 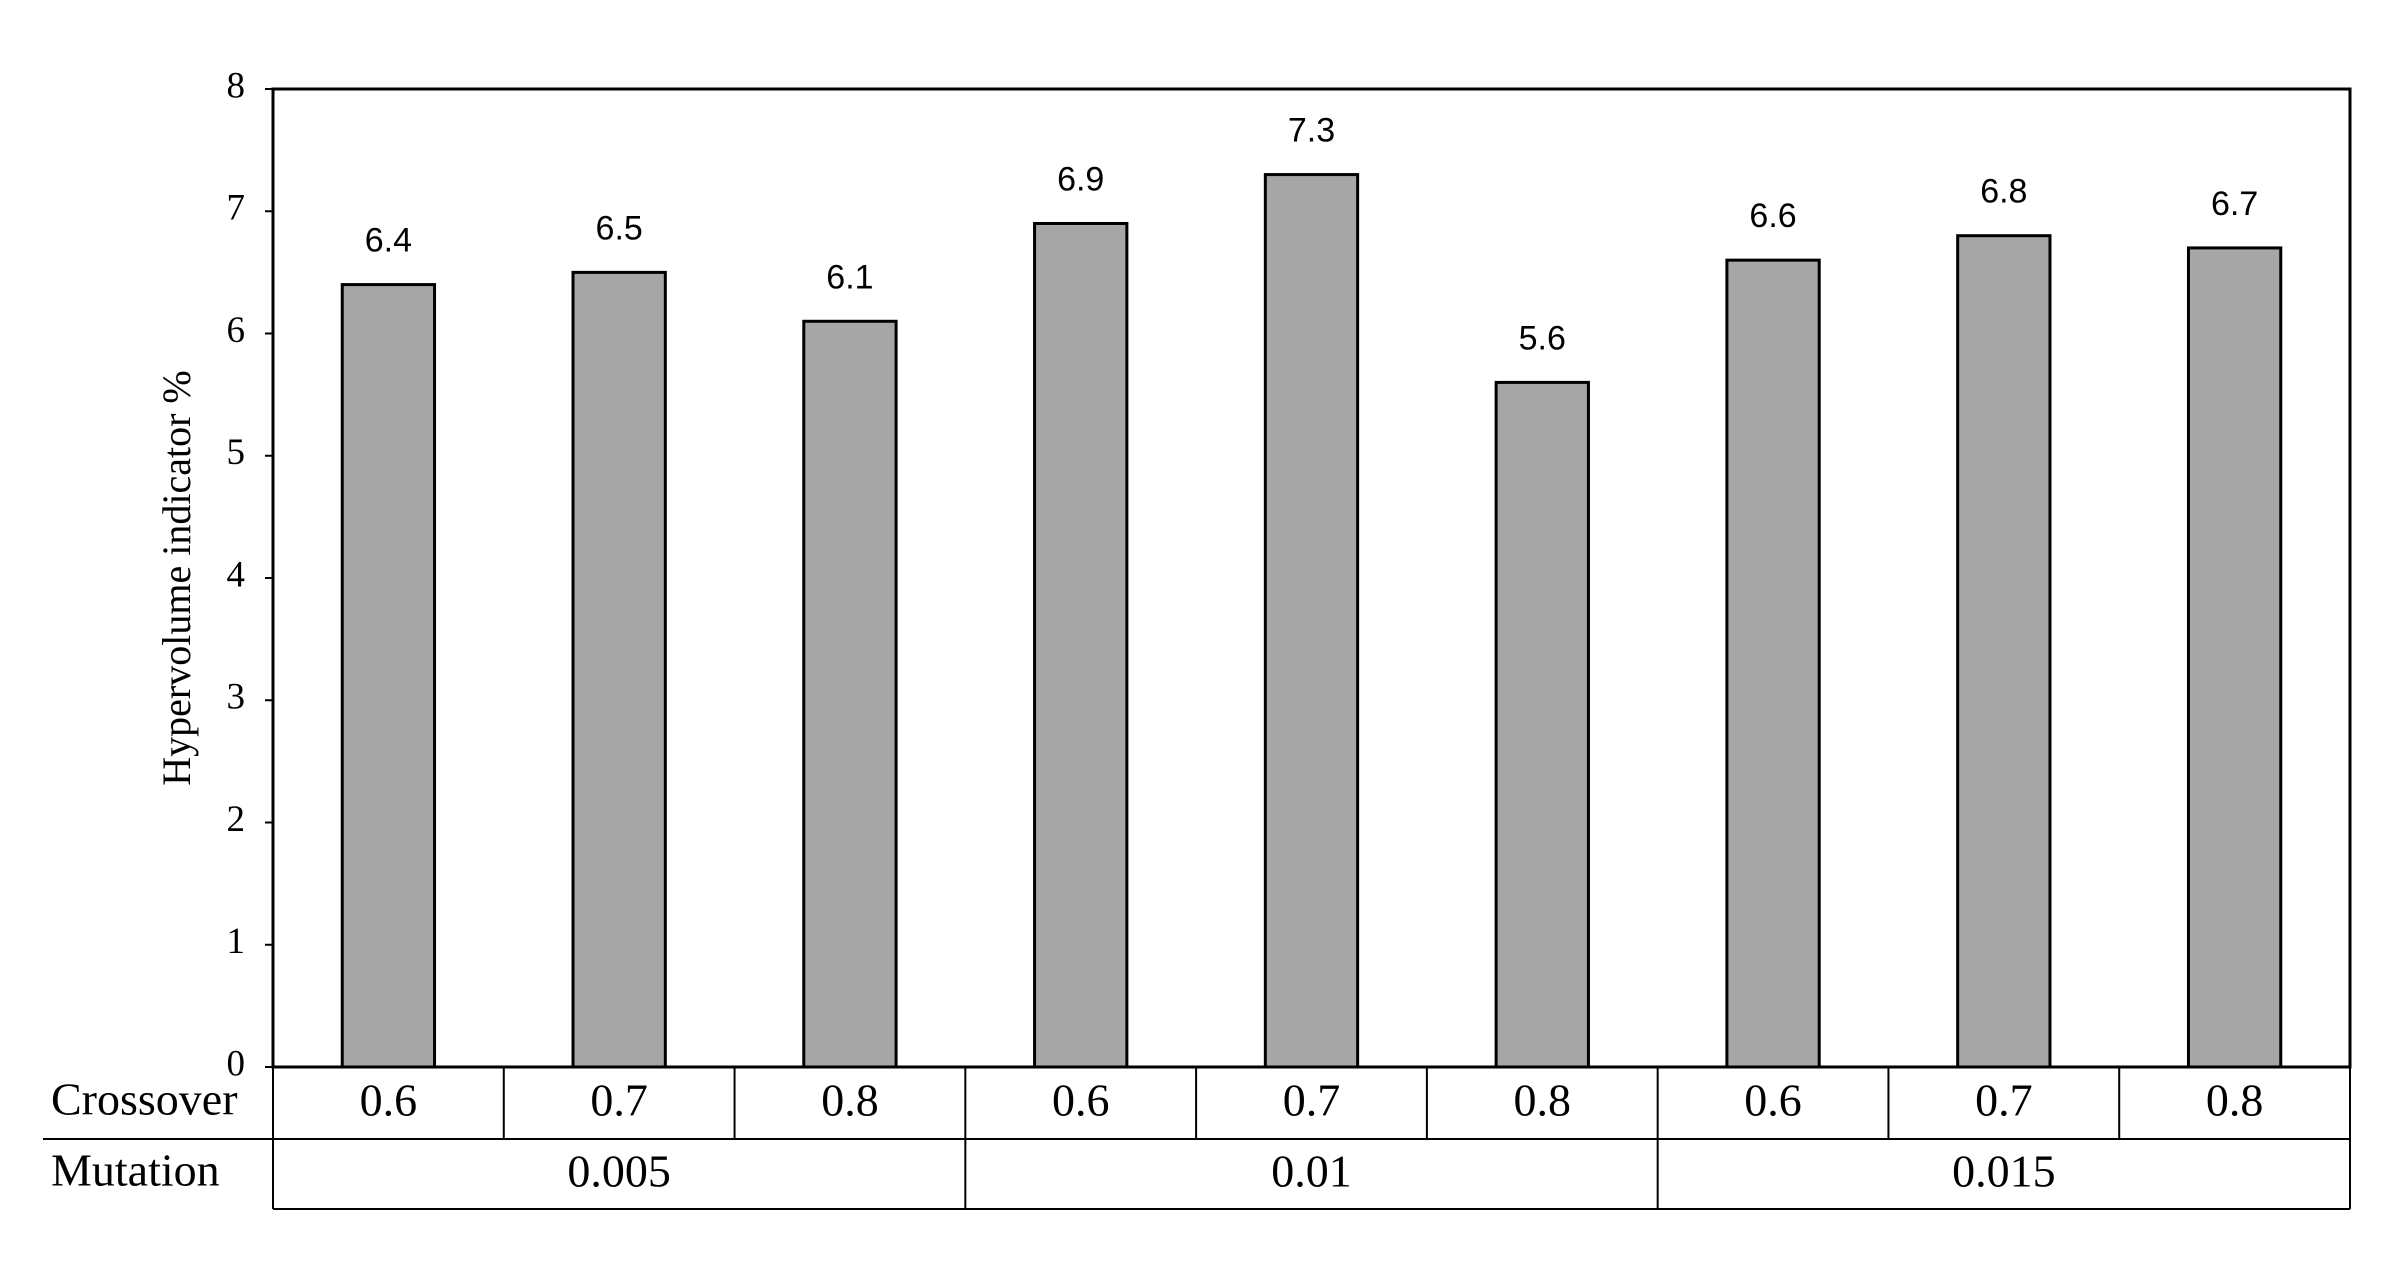 I want to click on group-label: 0.015, so click(x=2004, y=1171).